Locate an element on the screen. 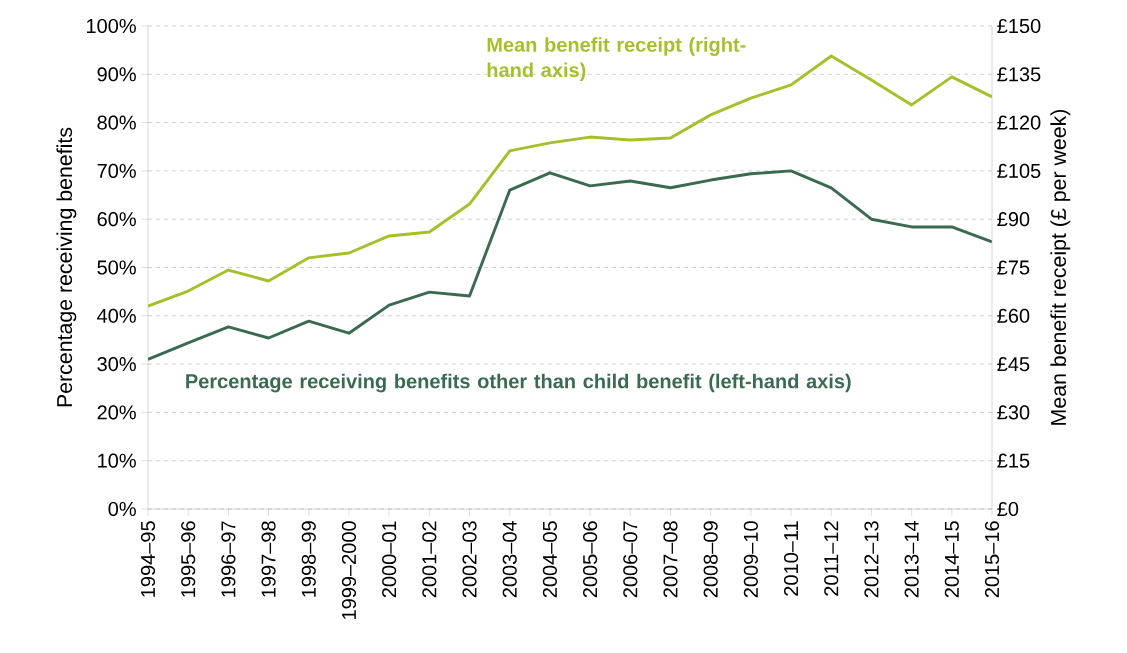  x-tick-label: 2004–05 is located at coordinates (549, 559).